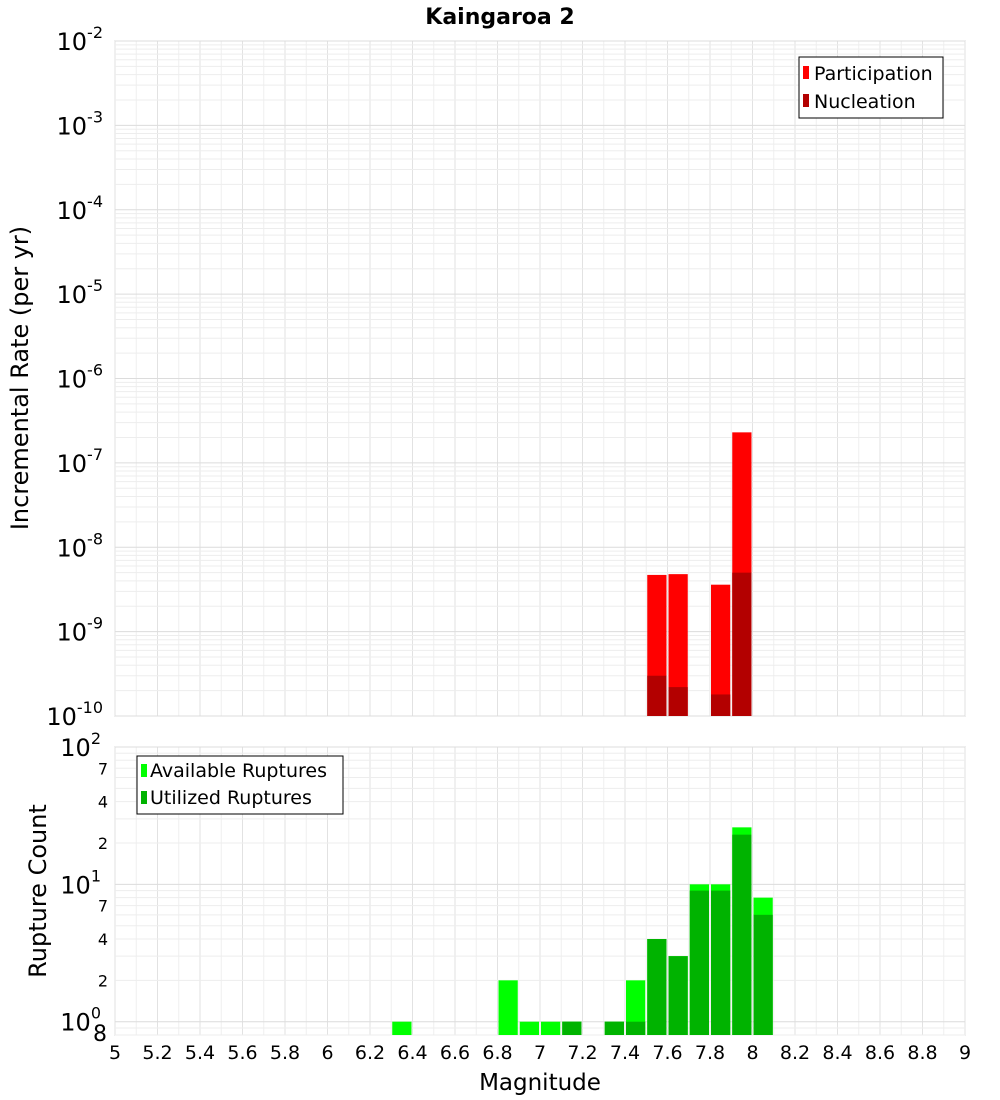  I want to click on legend-swatch-available, so click(144, 770).